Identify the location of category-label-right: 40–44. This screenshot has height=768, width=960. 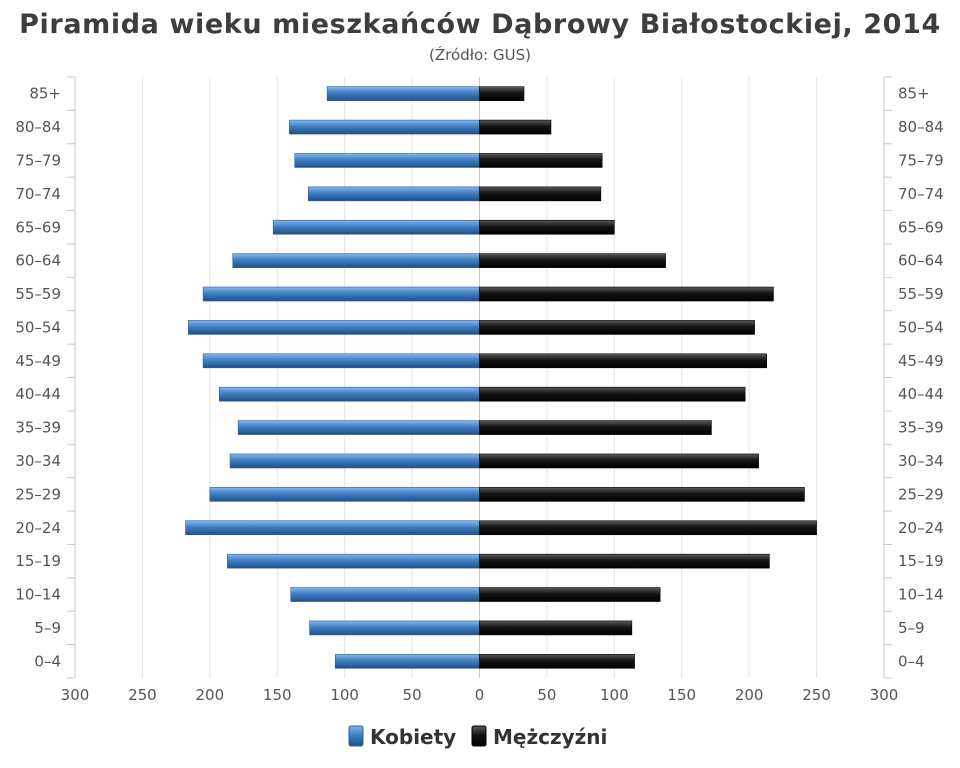
(921, 394).